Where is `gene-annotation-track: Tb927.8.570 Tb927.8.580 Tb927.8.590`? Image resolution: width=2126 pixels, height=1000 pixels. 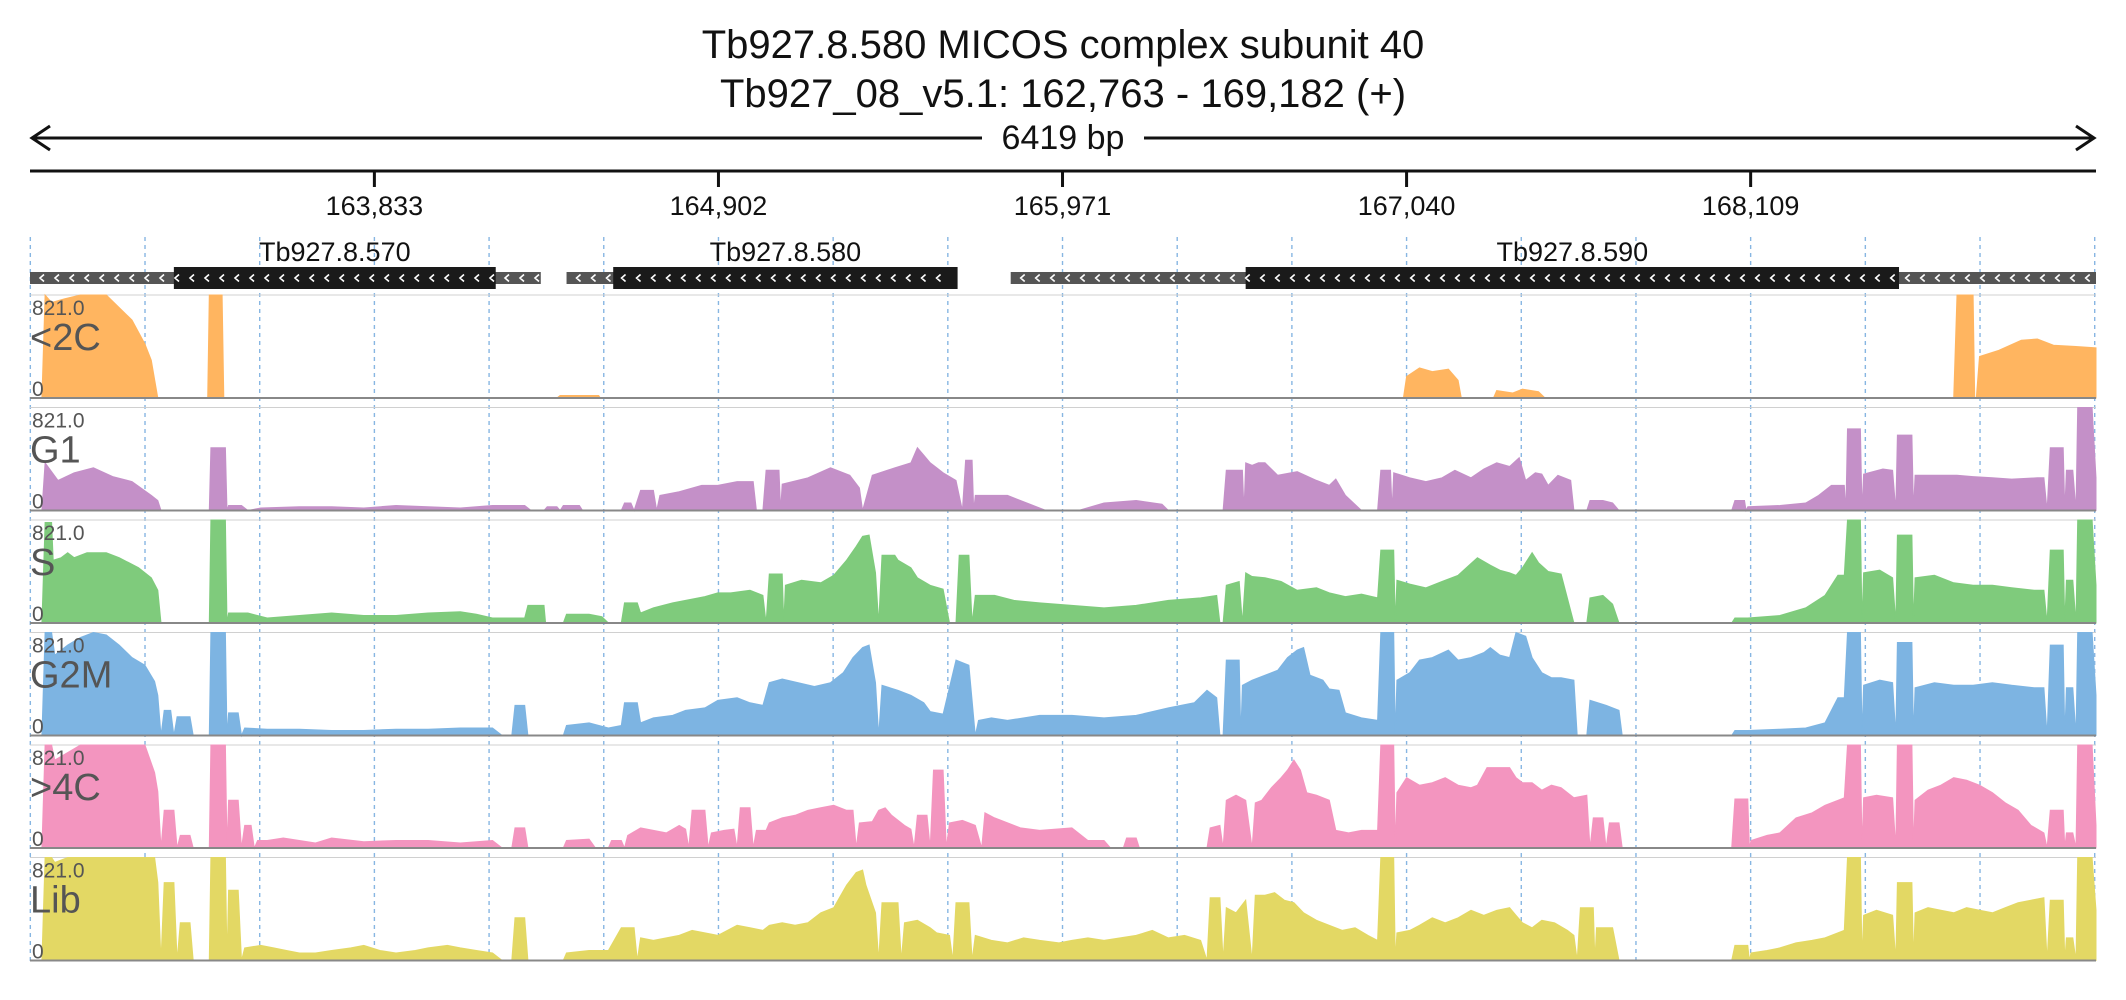
gene-annotation-track: Tb927.8.570 Tb927.8.580 Tb927.8.590 is located at coordinates (1063, 263).